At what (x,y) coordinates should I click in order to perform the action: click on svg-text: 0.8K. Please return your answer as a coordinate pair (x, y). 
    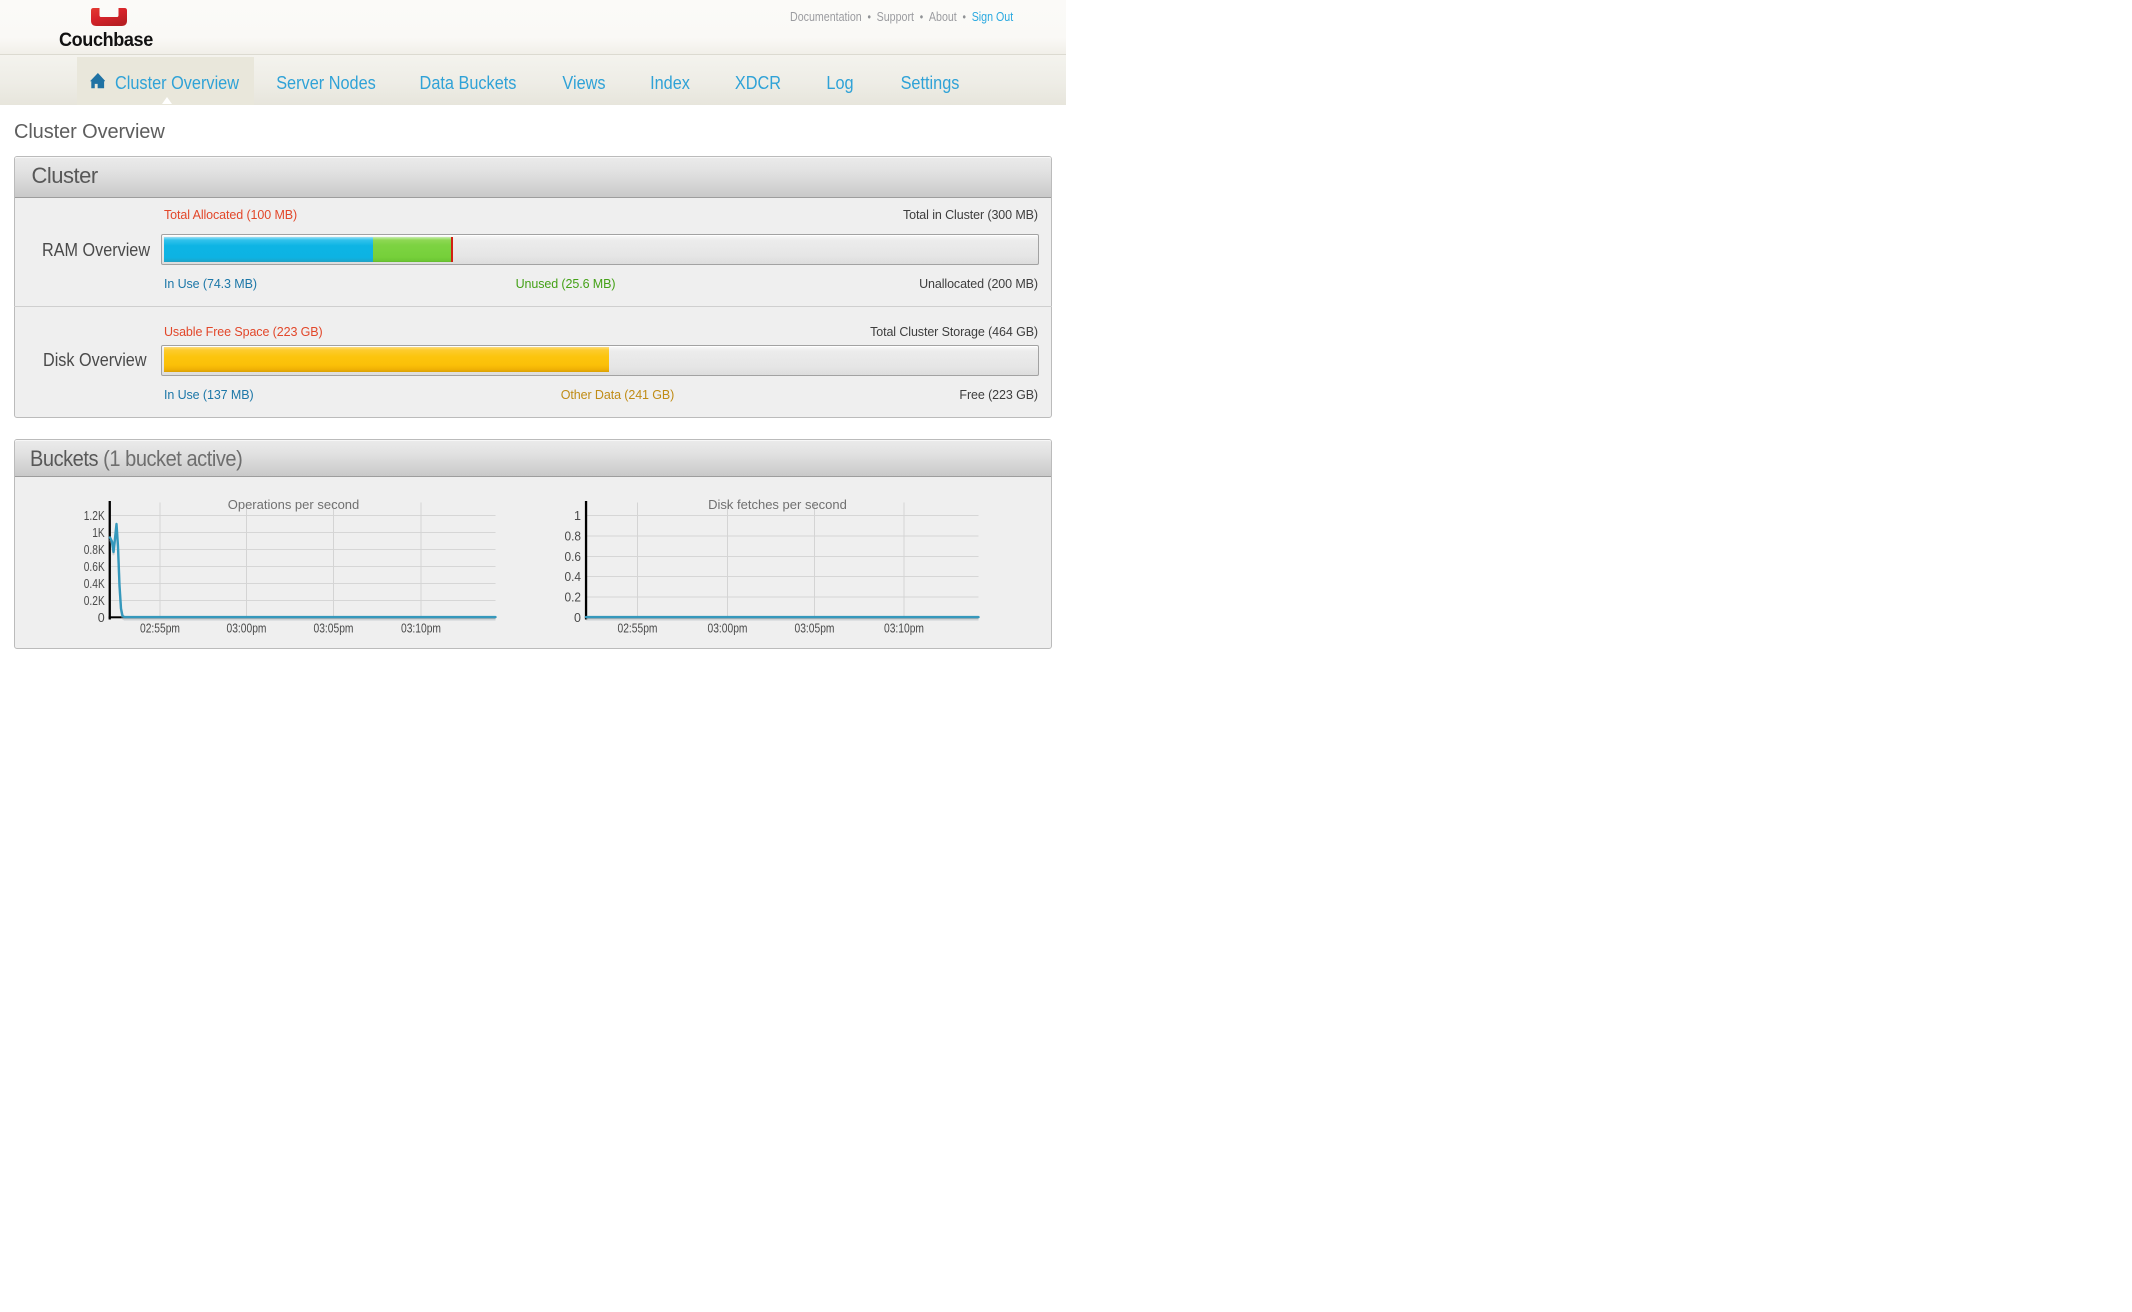
    Looking at the image, I should click on (95, 549).